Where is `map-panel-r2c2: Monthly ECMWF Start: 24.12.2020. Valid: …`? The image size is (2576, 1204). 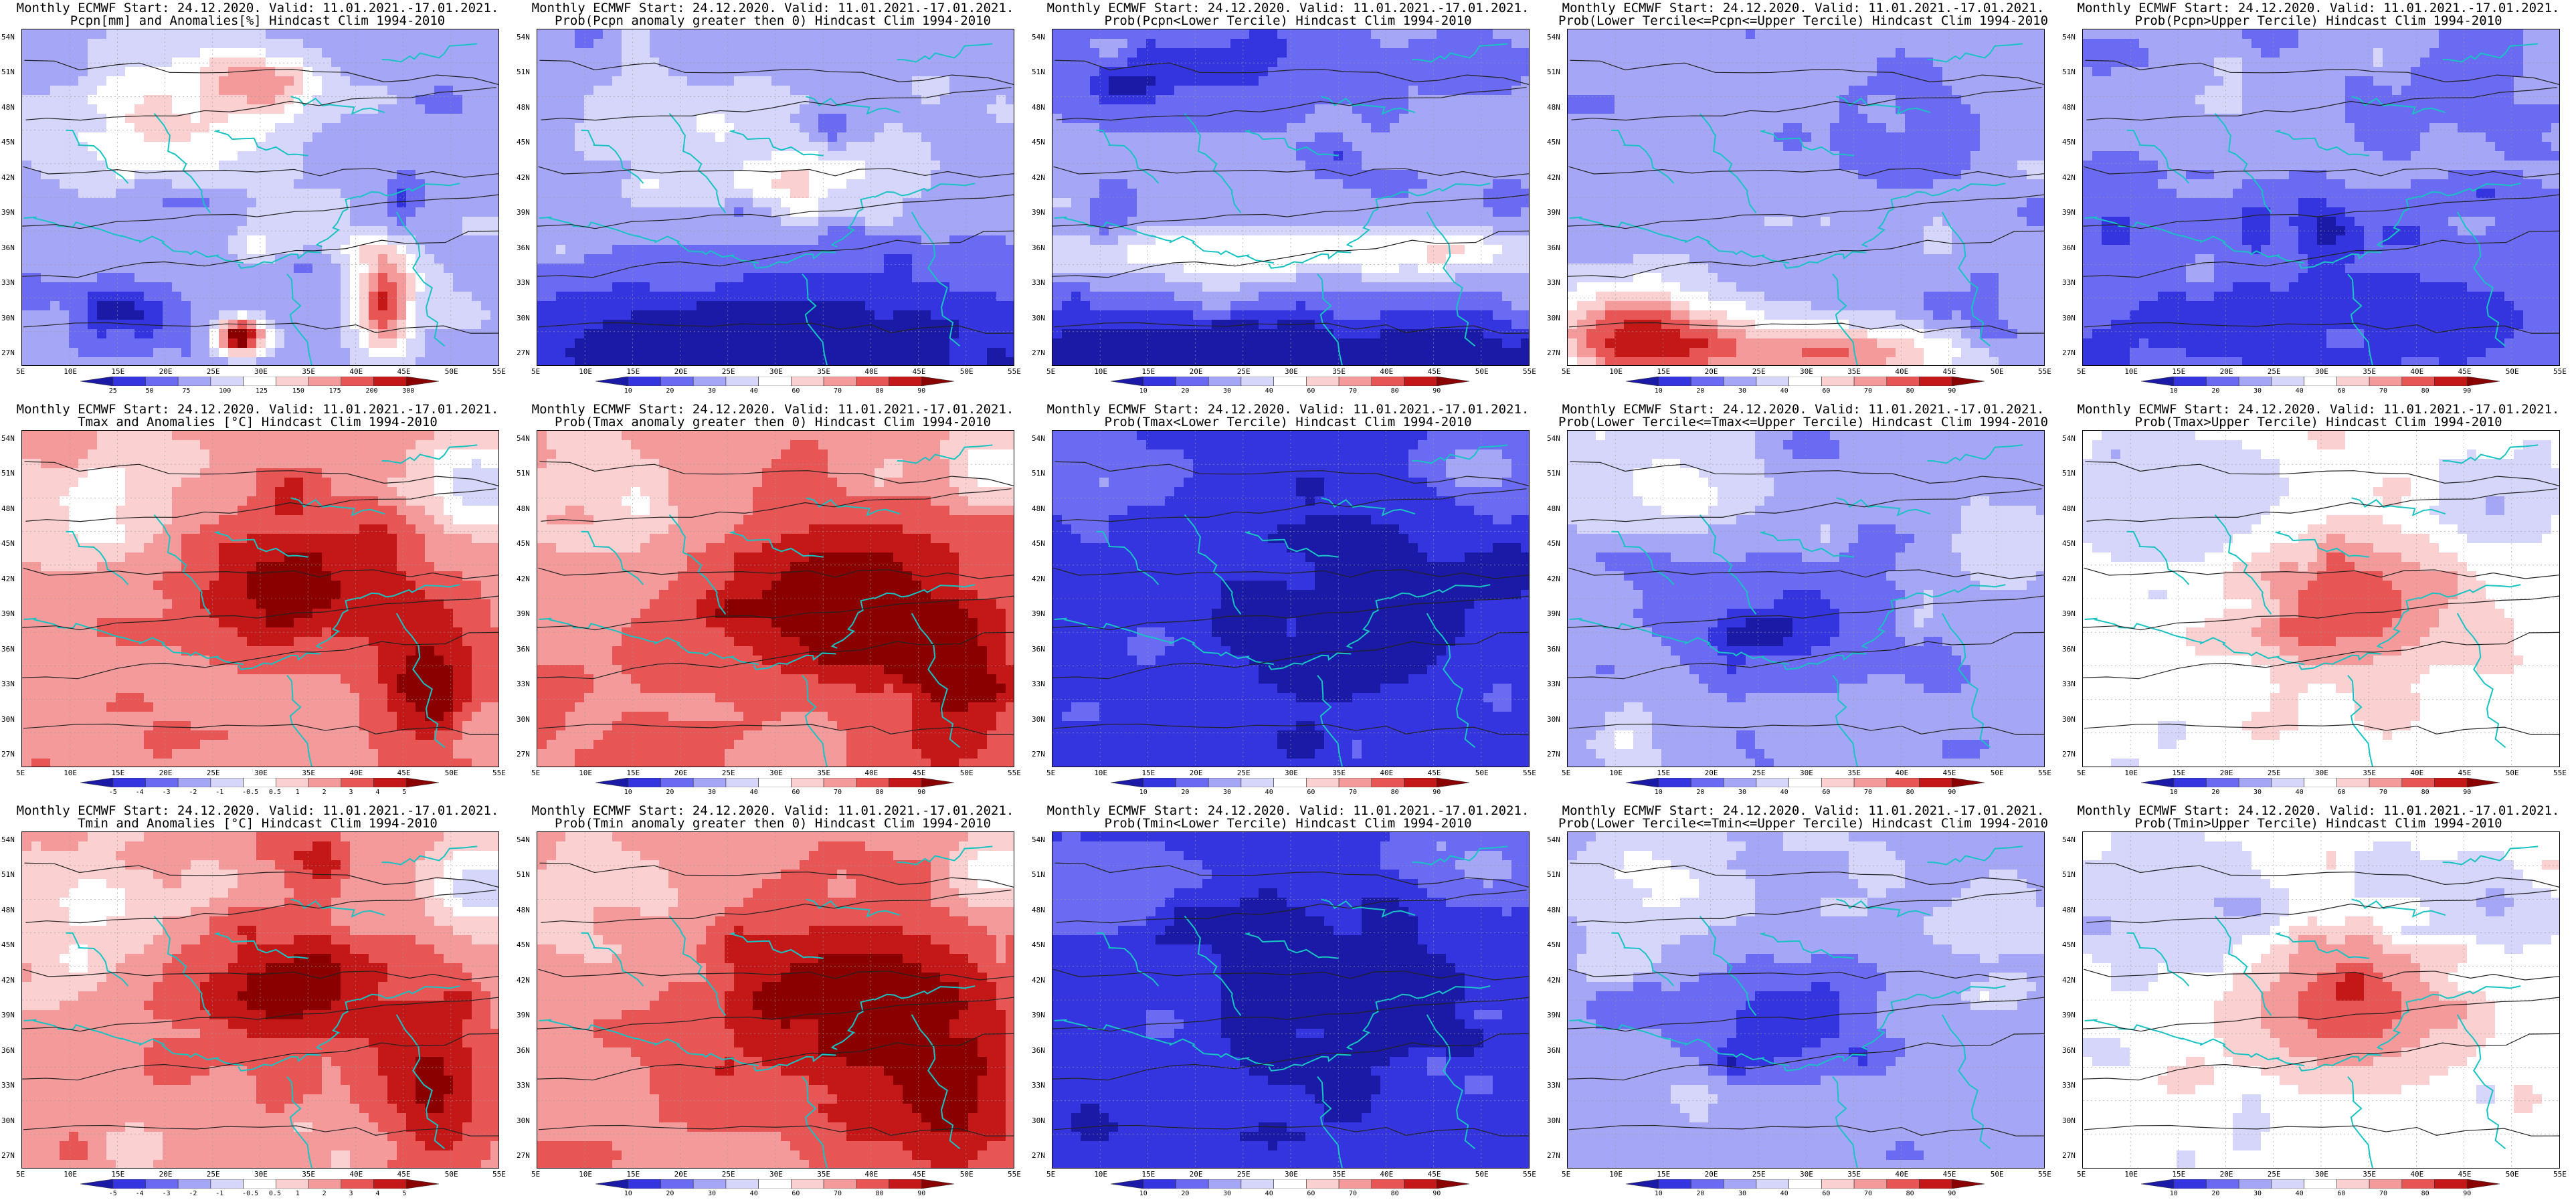
map-panel-r2c2: Monthly ECMWF Start: 24.12.2020. Valid: … is located at coordinates (773, 602).